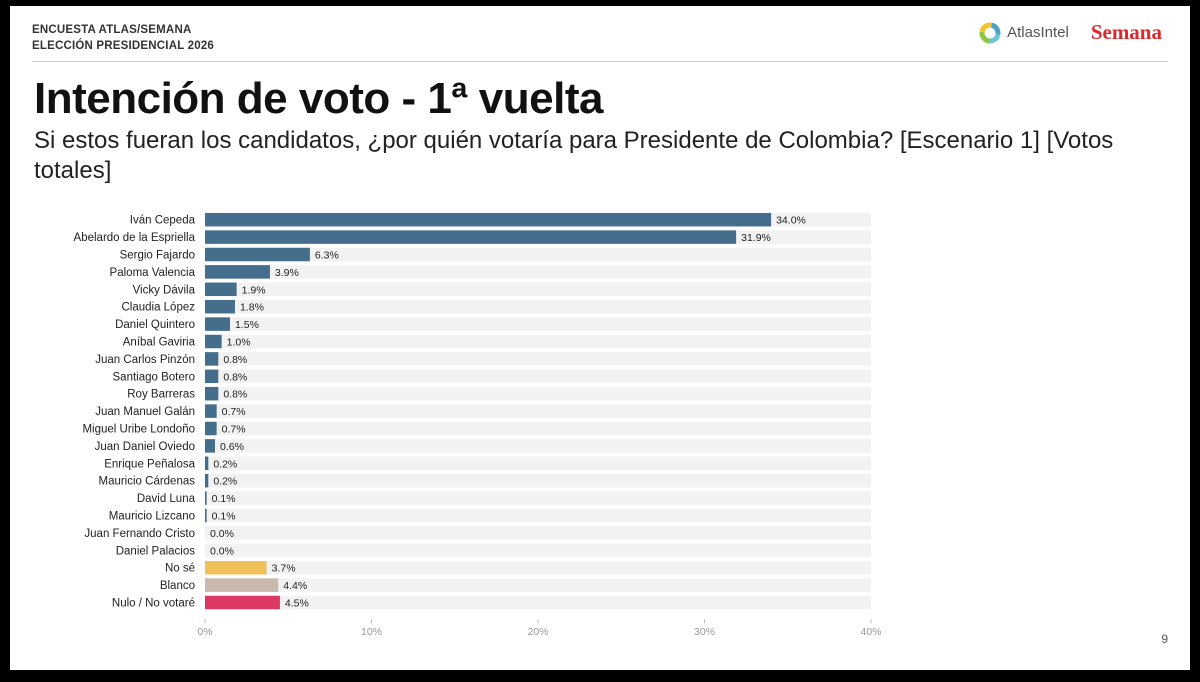  I want to click on semana-logo: Semana, so click(1126, 32).